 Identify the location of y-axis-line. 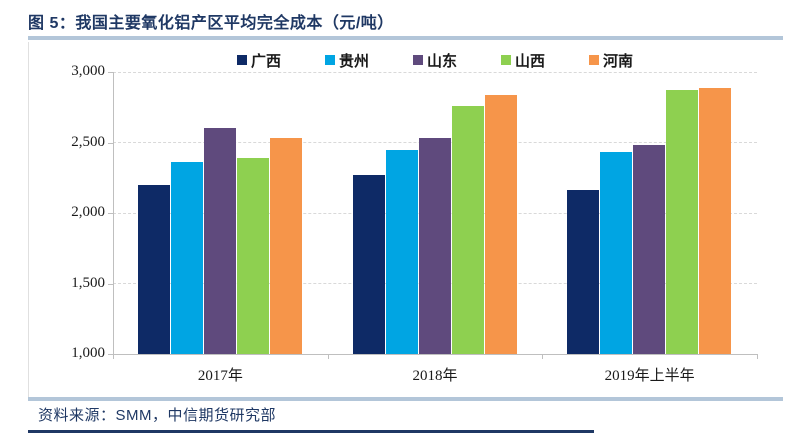
(113, 215).